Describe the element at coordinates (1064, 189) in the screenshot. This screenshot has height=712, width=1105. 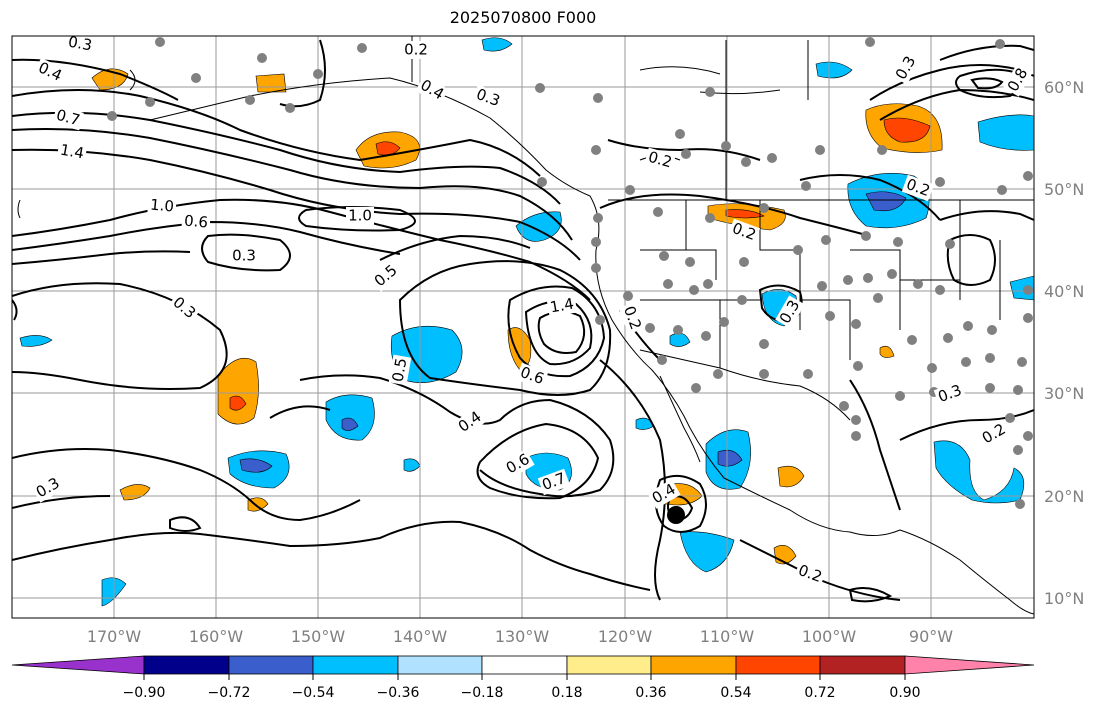
I see `lat-label: 50°N` at that location.